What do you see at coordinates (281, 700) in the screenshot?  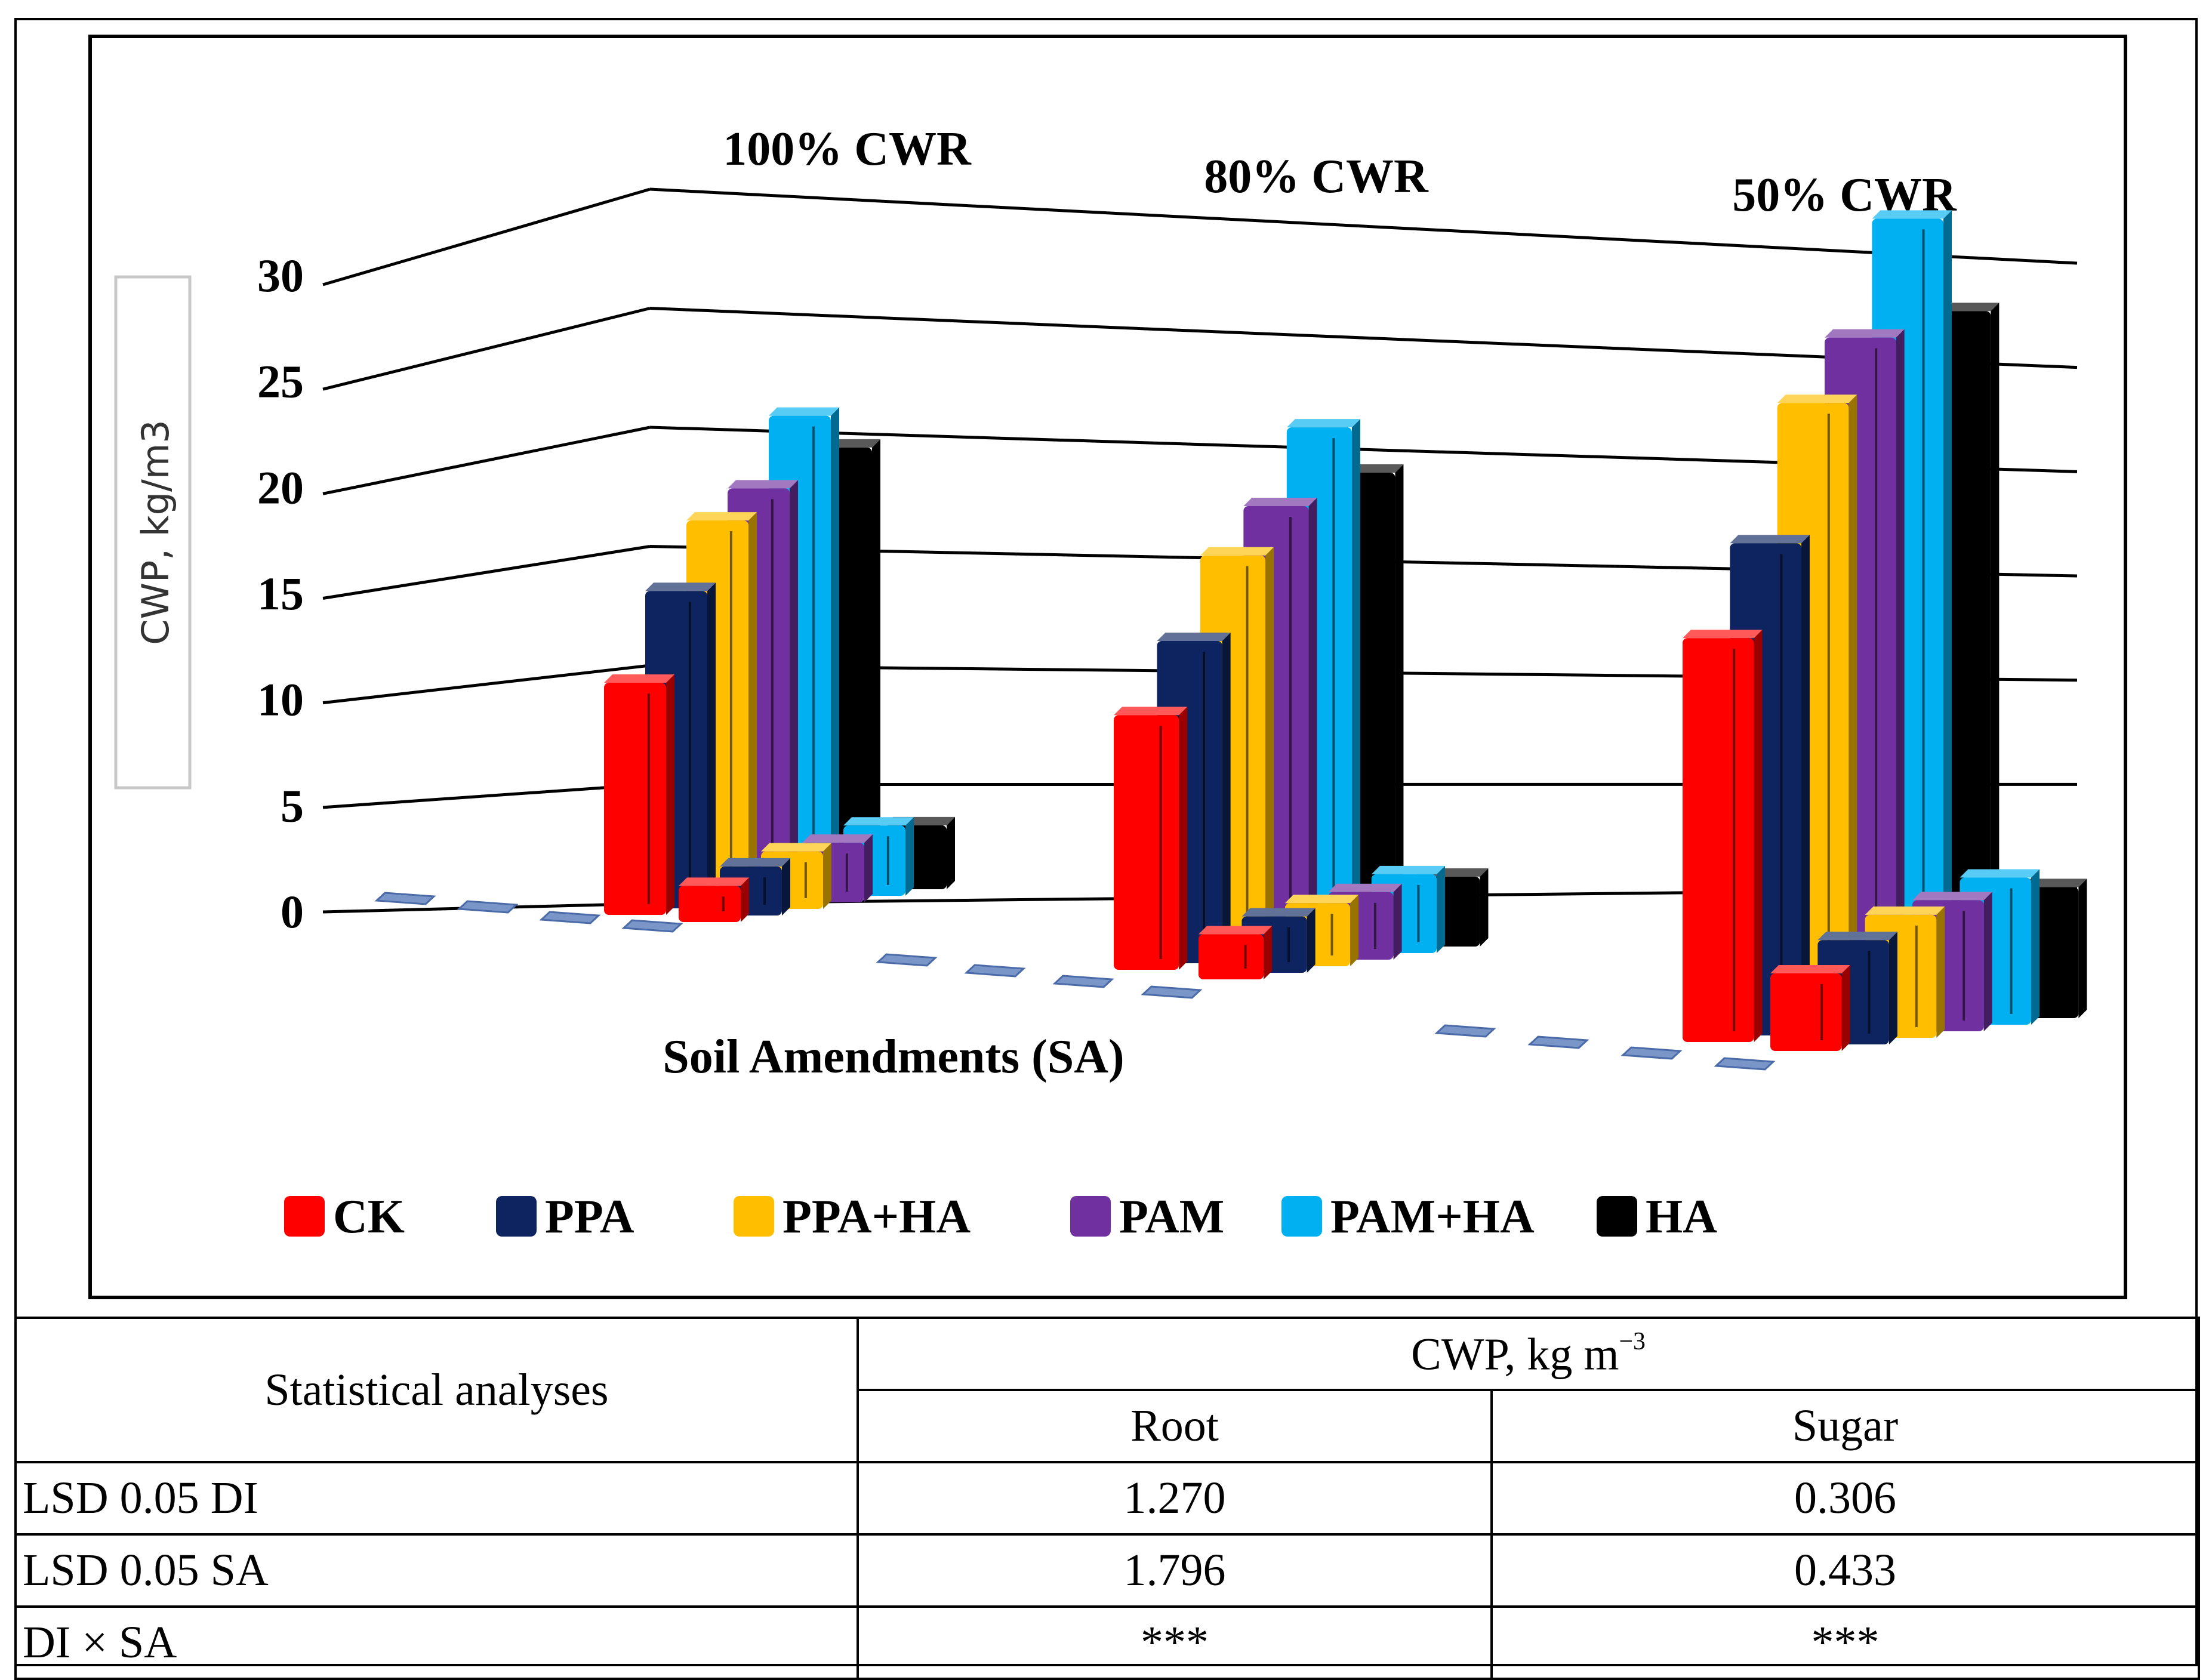 I see `y-tick-label: 10` at bounding box center [281, 700].